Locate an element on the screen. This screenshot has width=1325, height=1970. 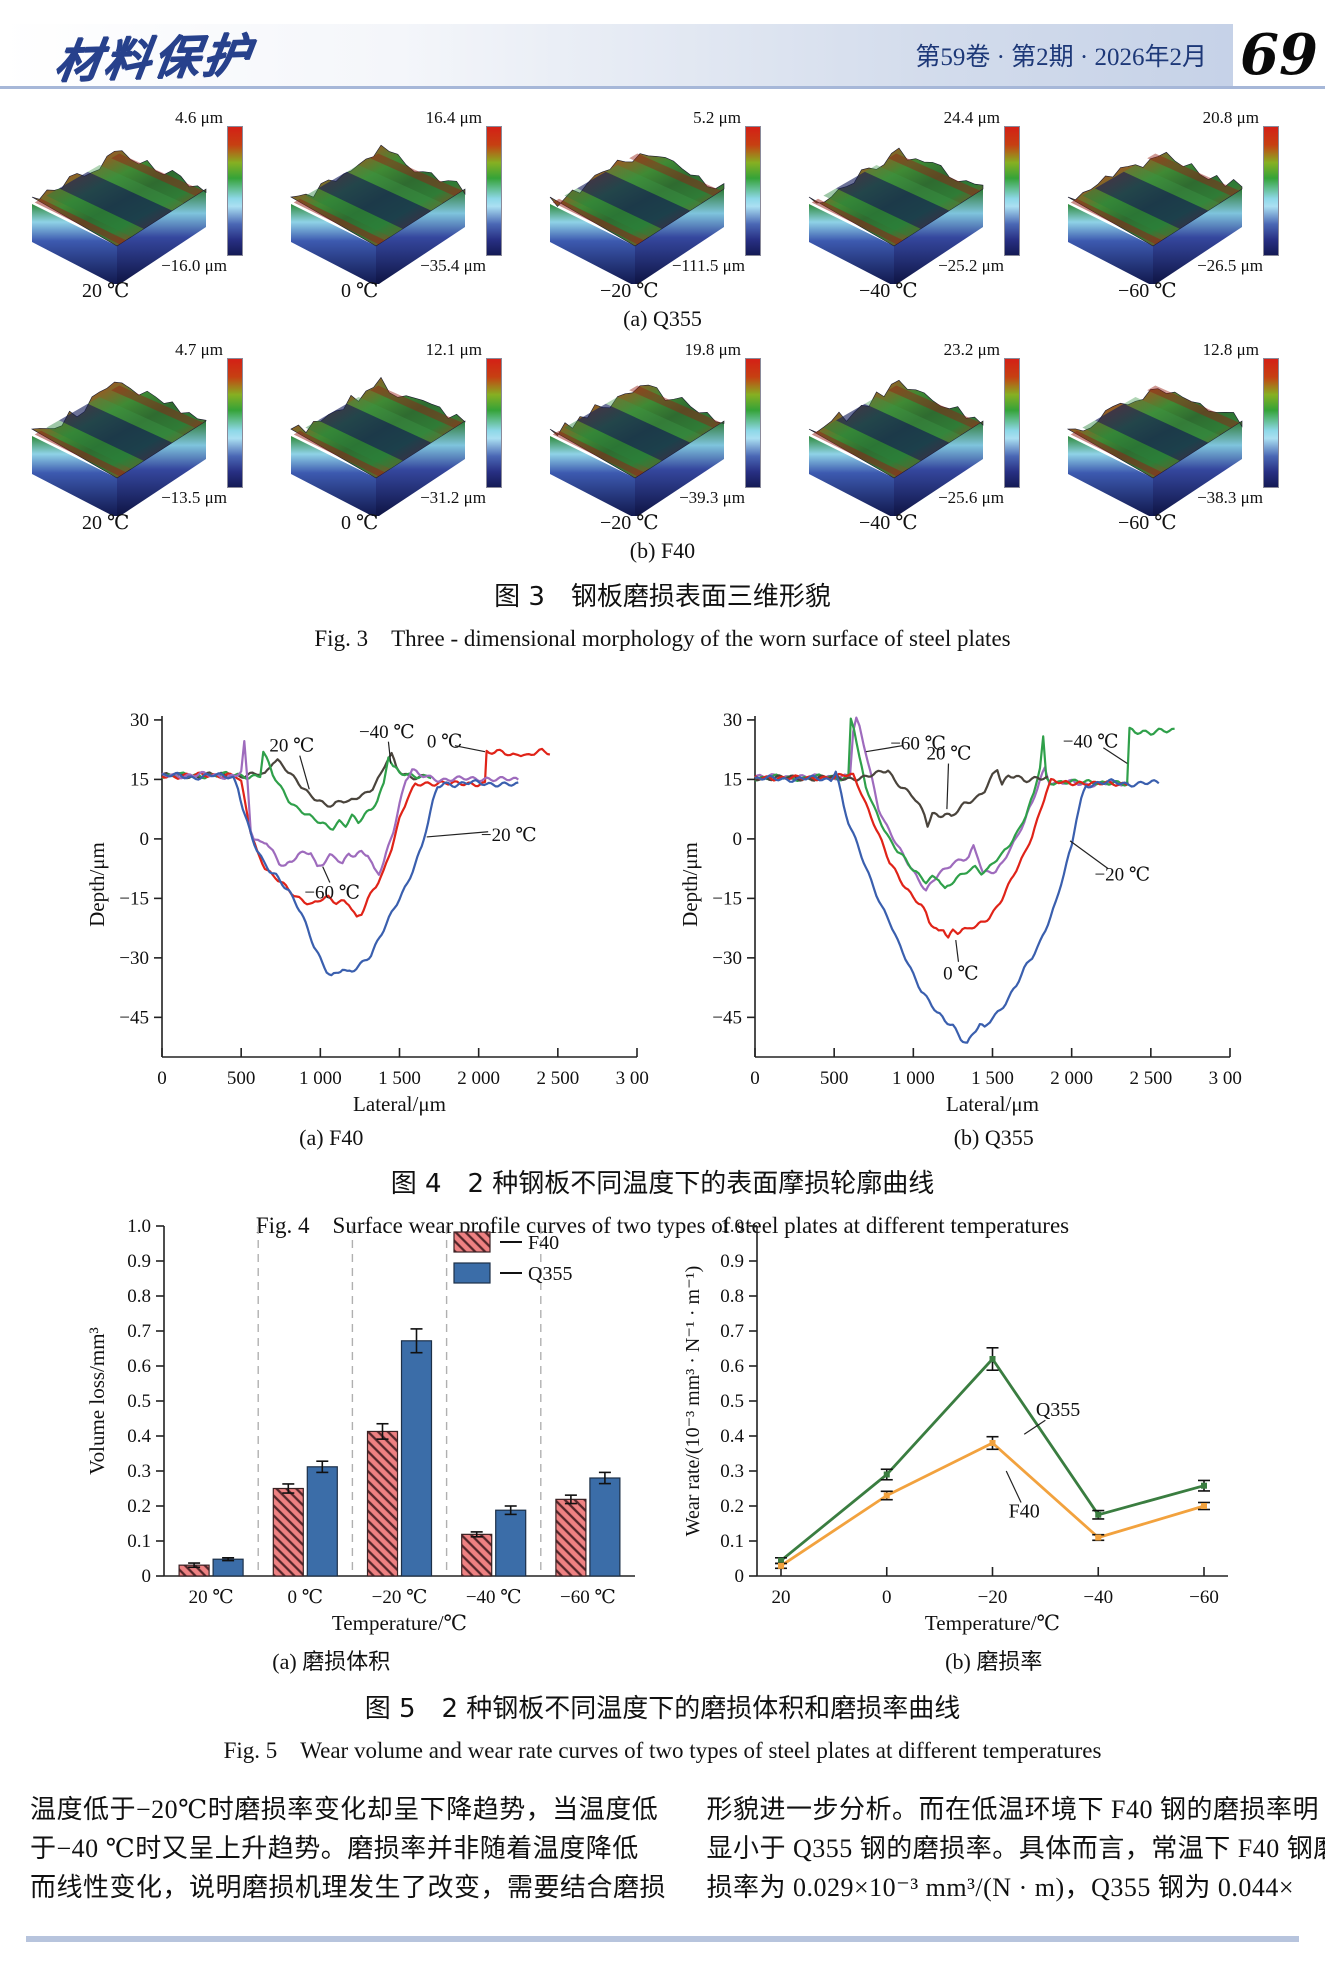
curve-label: −20 ℃ is located at coordinates (1122, 875).